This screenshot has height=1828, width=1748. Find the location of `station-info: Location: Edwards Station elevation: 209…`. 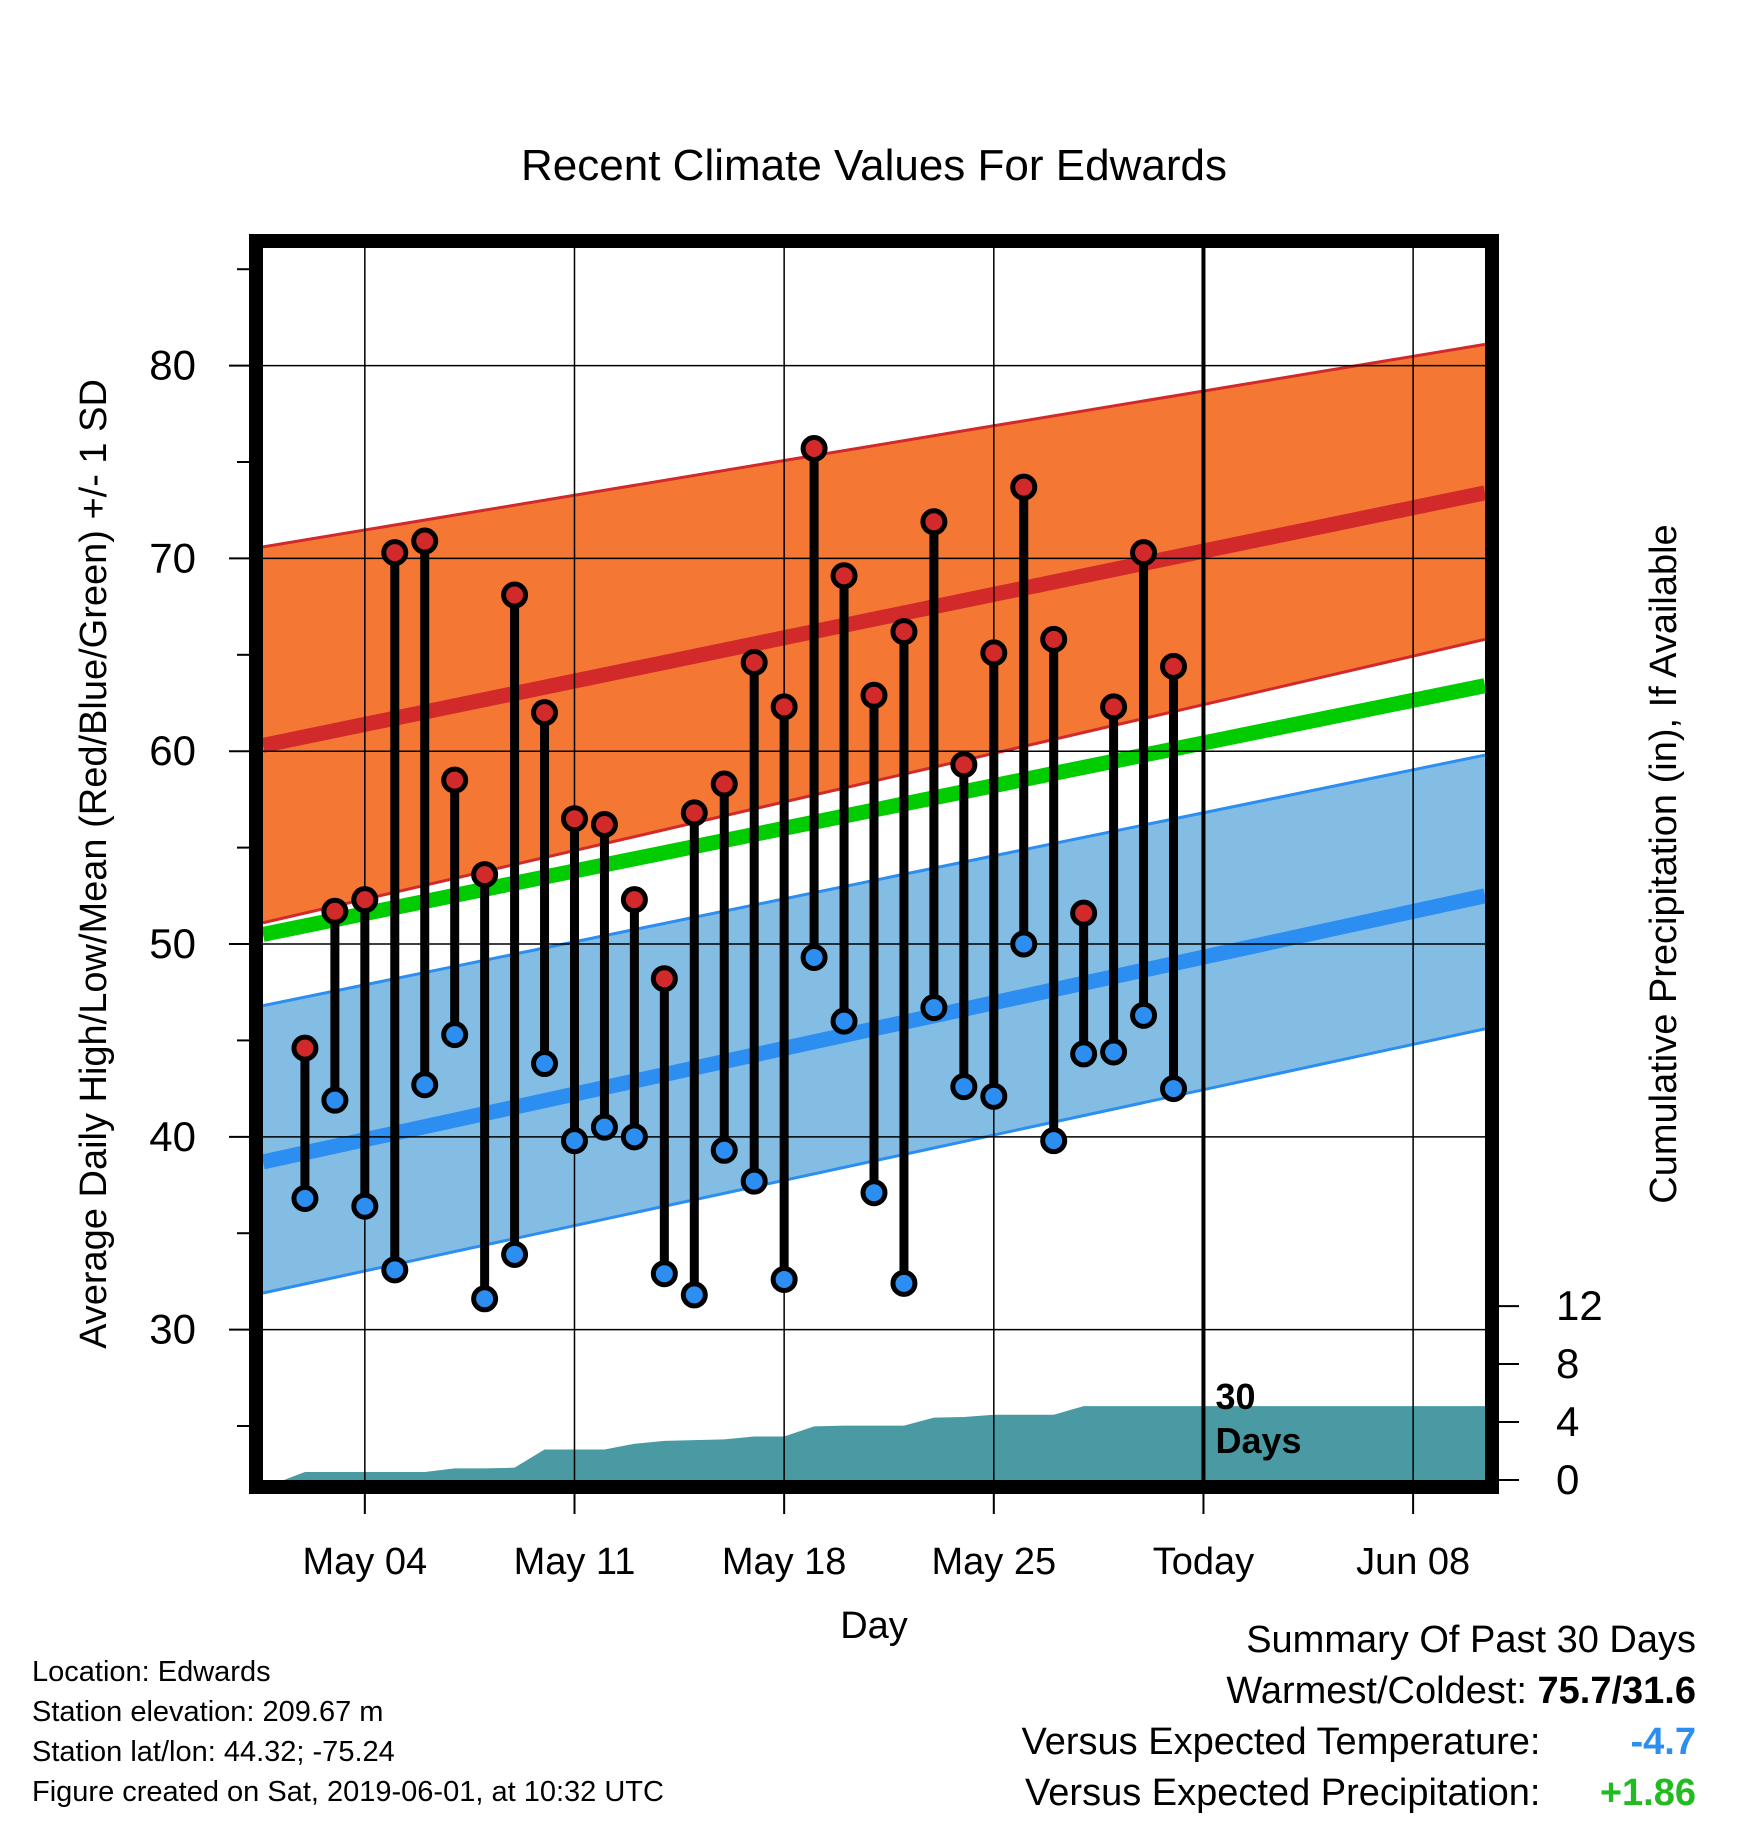

station-info: Location: Edwards Station elevation: 209… is located at coordinates (348, 1732).